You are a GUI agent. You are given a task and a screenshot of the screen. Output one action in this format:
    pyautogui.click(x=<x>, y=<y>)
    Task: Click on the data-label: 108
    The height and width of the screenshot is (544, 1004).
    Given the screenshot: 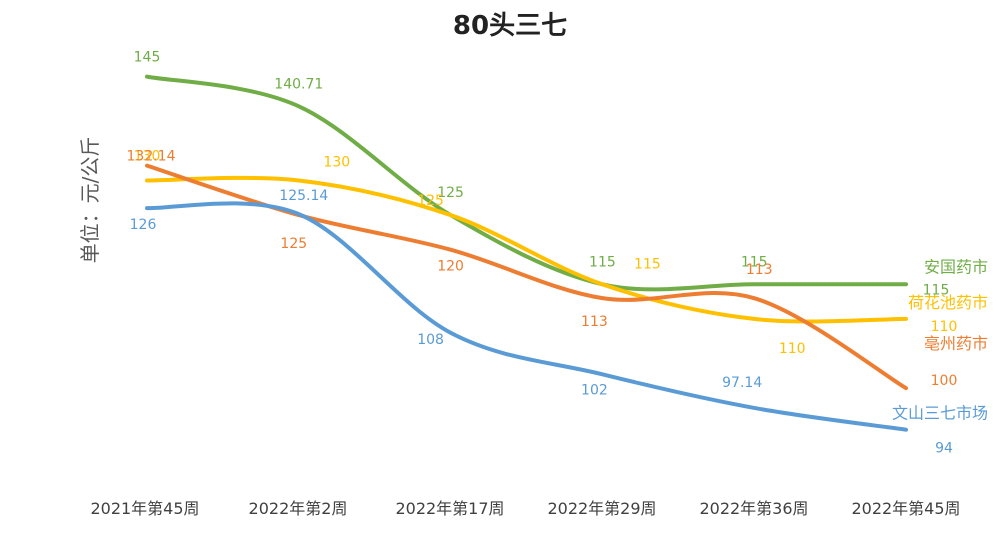 What is the action you would take?
    pyautogui.click(x=430, y=340)
    